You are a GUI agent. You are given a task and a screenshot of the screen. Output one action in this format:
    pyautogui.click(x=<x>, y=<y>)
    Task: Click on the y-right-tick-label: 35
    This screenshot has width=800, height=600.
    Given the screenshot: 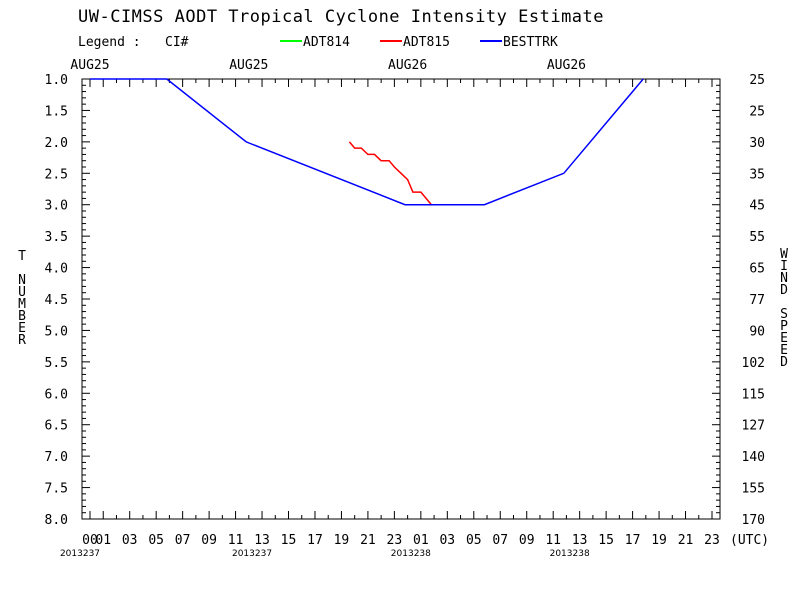 What is the action you would take?
    pyautogui.click(x=757, y=174)
    